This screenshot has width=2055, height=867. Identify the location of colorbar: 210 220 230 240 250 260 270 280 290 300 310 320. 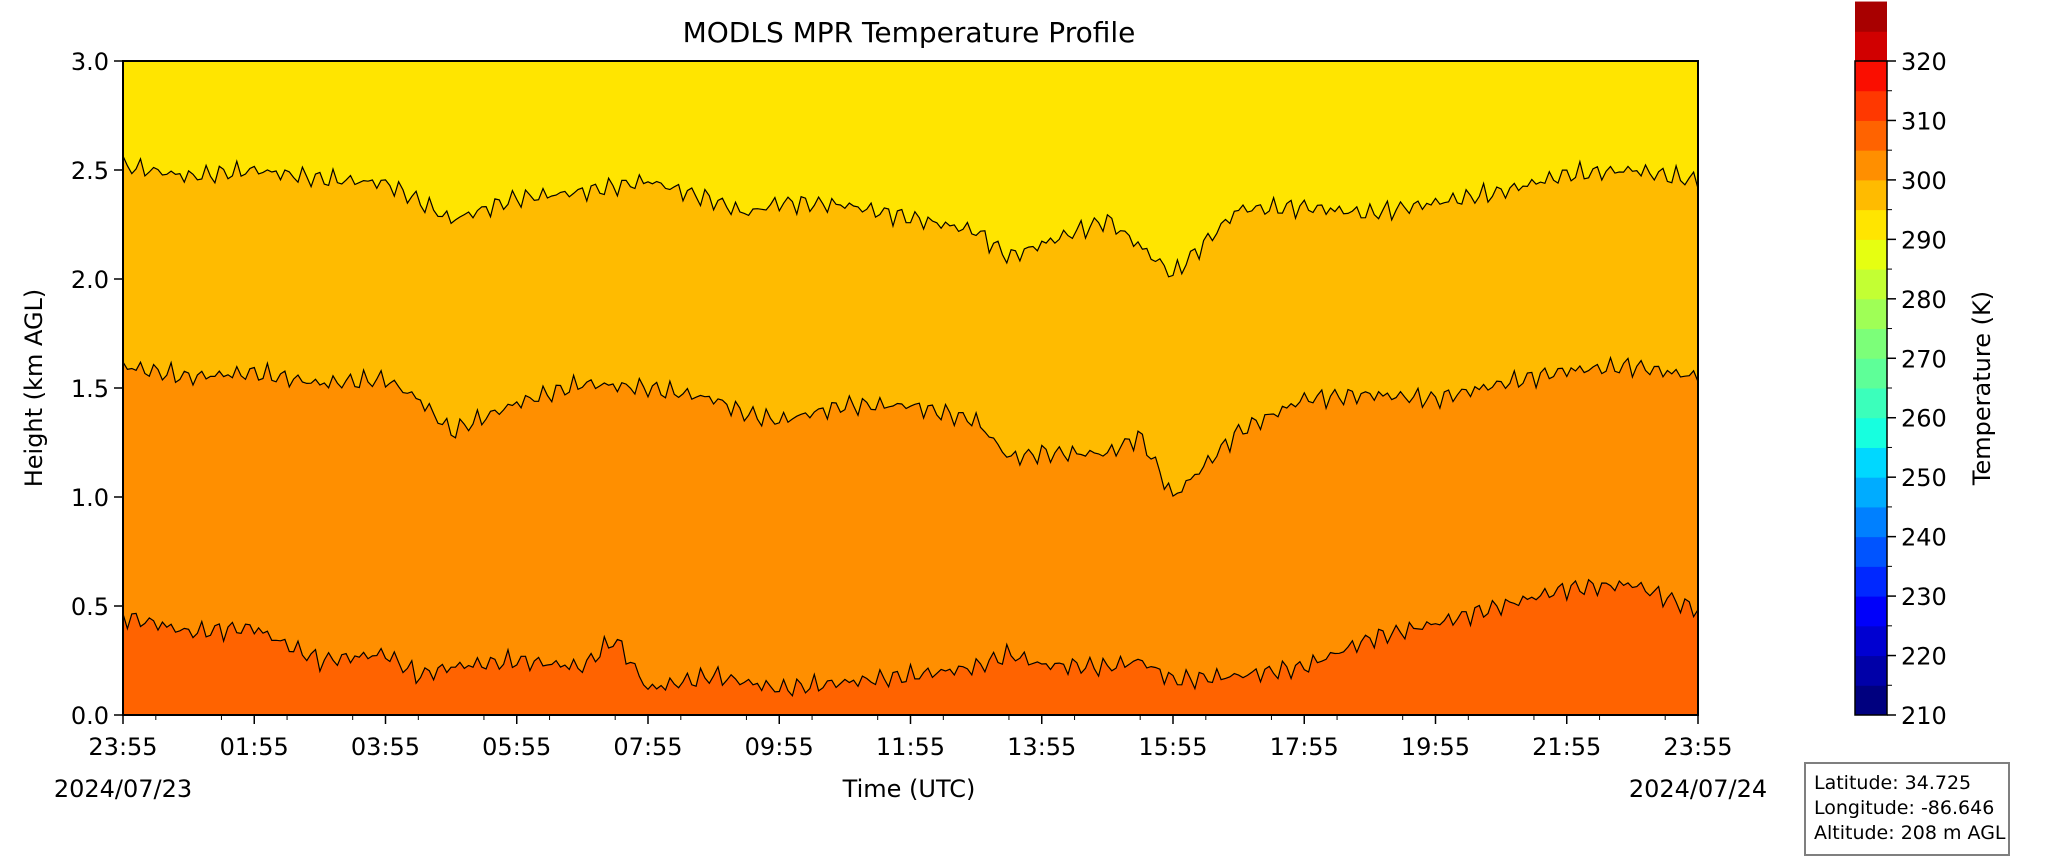
(1900, 365).